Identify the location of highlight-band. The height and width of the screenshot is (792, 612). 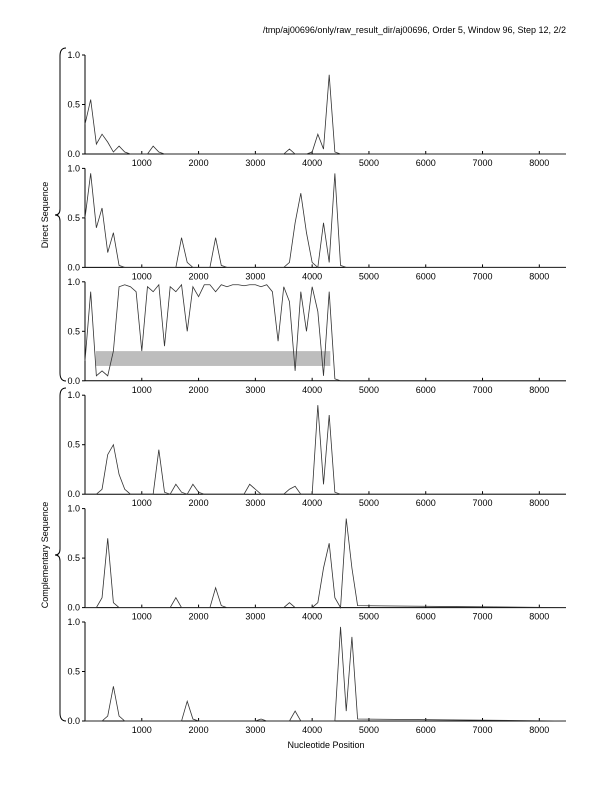
(213, 358).